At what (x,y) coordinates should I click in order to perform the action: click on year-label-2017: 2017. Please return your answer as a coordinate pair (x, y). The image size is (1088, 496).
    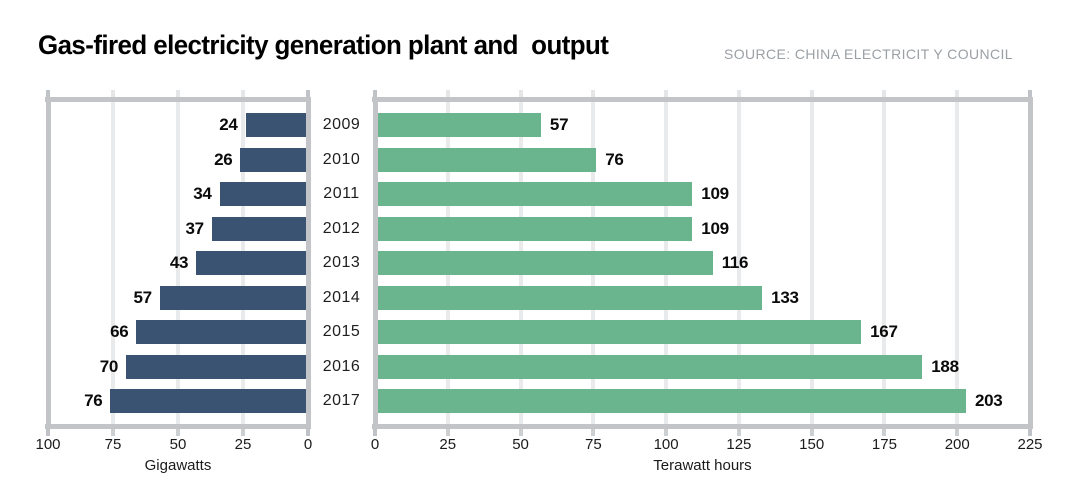
    Looking at the image, I should click on (341, 401).